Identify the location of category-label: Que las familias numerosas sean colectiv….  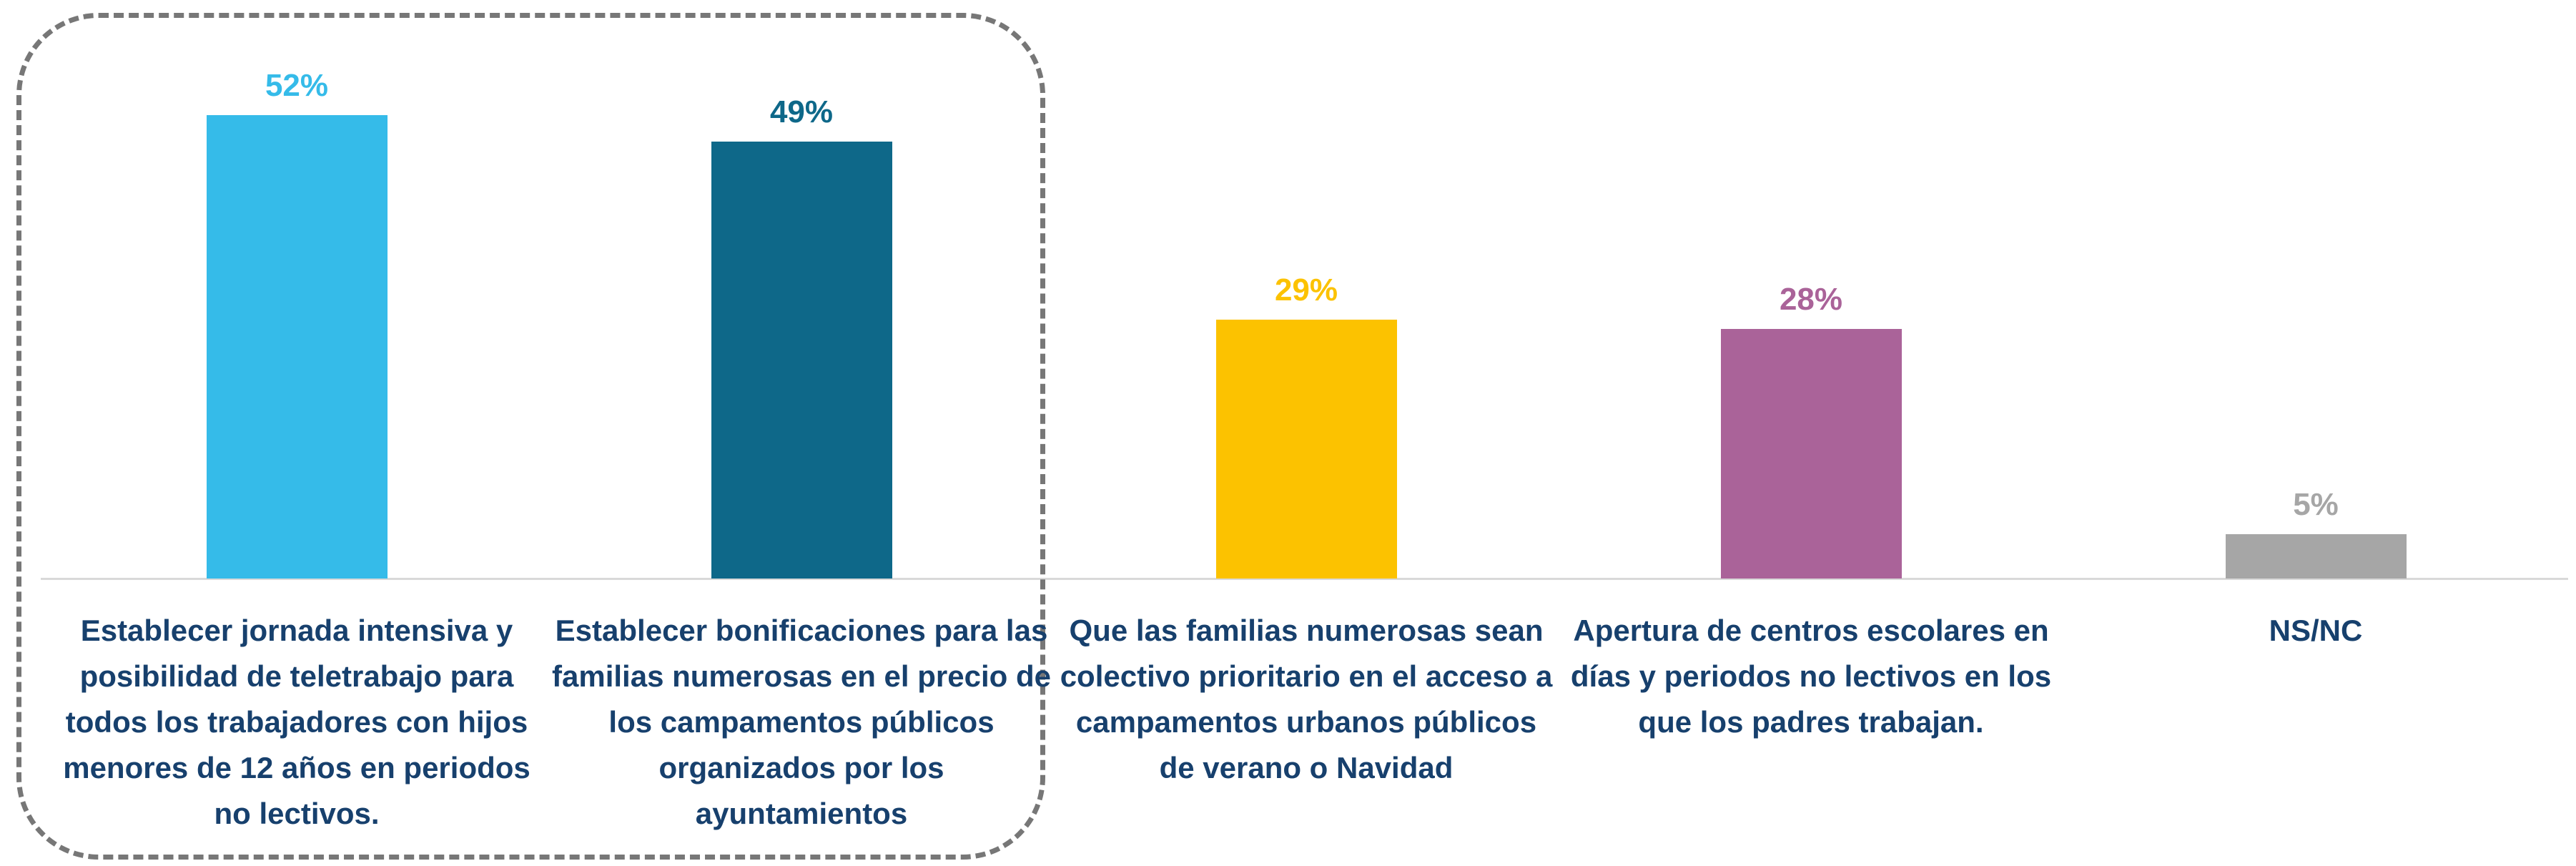
(1306, 699).